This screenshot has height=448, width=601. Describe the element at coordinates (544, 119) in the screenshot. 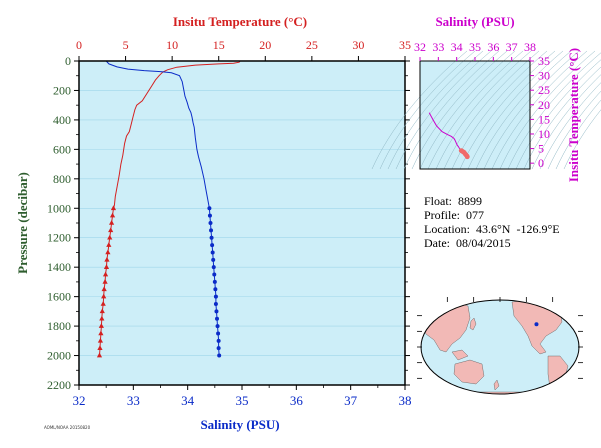

I see `ts-temperature-tick-label: 15` at that location.